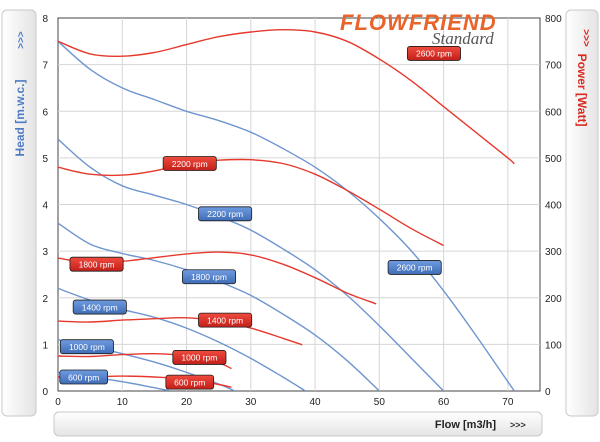  I want to click on x-tick-label: 40, so click(316, 402).